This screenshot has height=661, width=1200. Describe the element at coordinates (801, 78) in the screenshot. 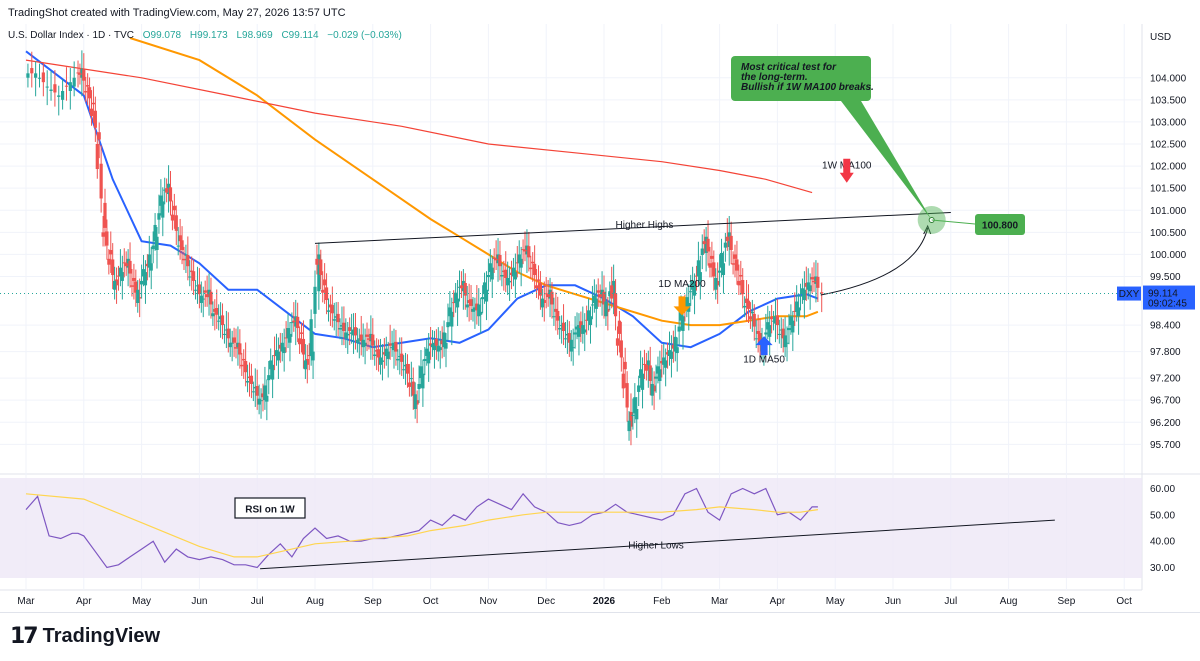

I see `callout-box` at that location.